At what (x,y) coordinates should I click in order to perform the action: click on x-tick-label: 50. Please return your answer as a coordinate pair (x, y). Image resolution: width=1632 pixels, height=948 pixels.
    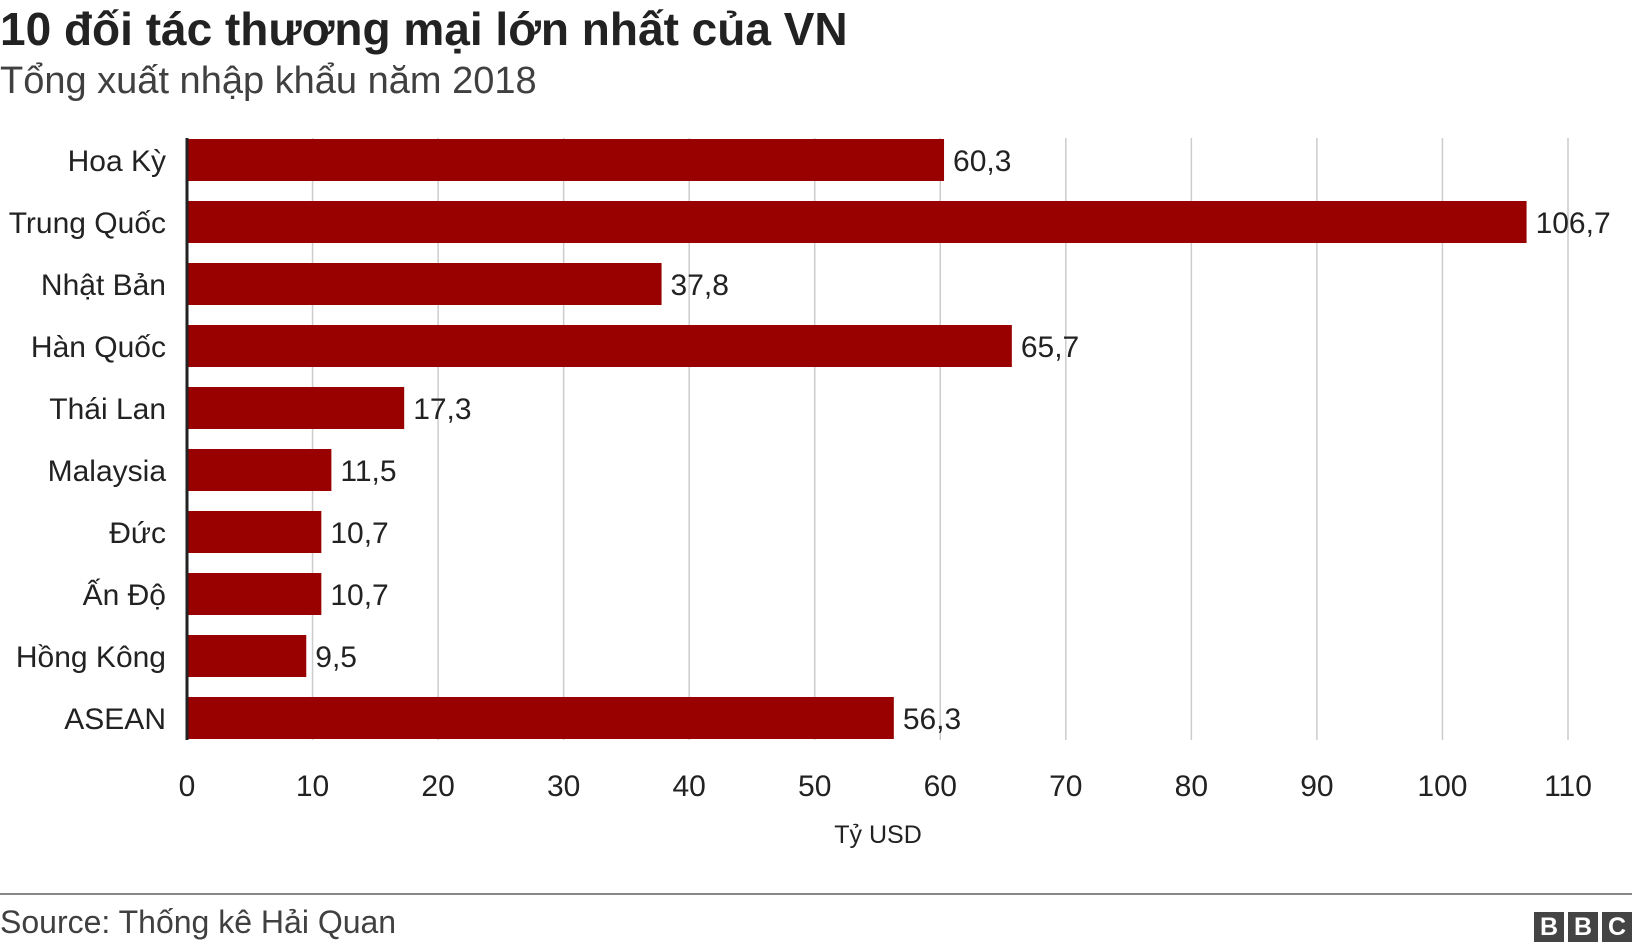
    Looking at the image, I should click on (814, 786).